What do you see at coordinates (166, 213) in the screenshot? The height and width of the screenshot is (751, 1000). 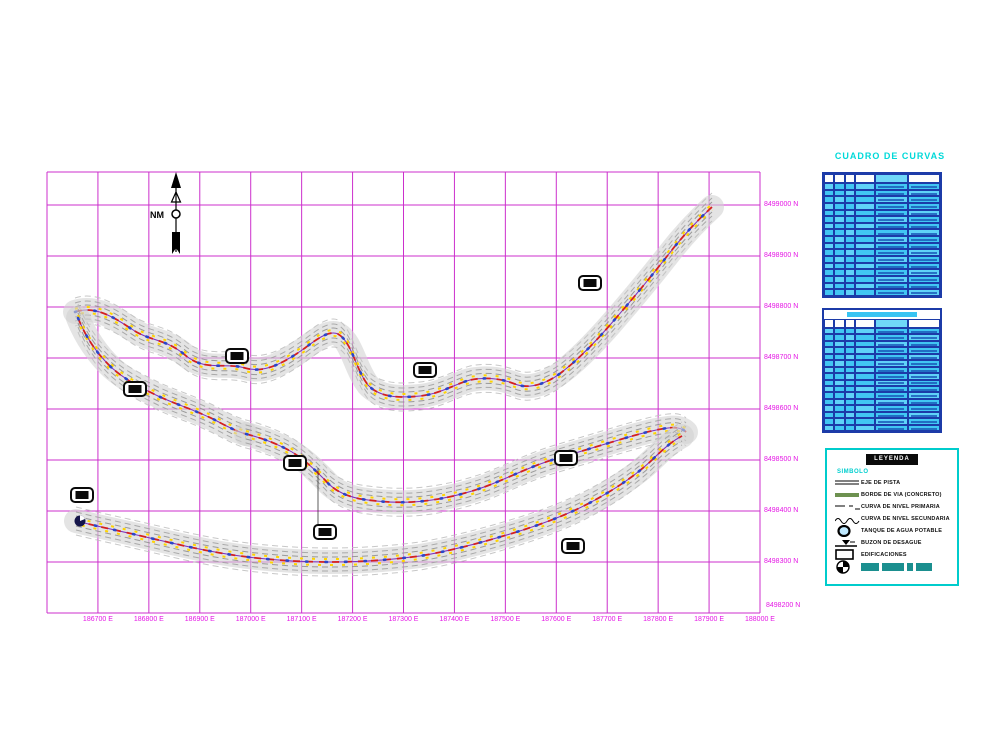 I see `north-arrow: NM` at bounding box center [166, 213].